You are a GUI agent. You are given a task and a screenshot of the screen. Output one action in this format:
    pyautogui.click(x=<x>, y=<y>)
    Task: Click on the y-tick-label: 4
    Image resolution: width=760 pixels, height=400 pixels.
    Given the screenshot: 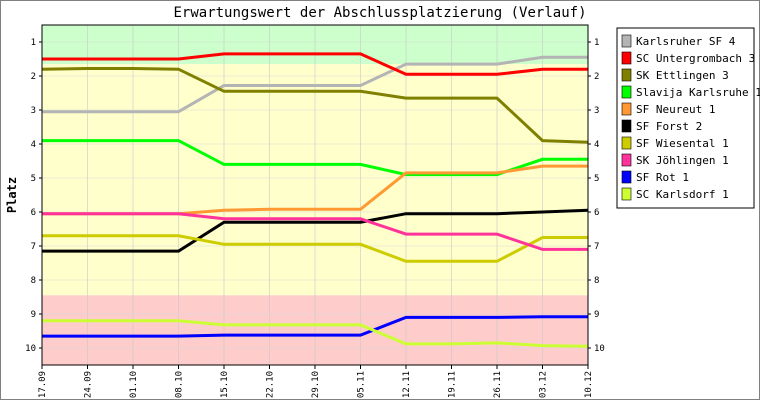 What is the action you would take?
    pyautogui.click(x=33, y=145)
    